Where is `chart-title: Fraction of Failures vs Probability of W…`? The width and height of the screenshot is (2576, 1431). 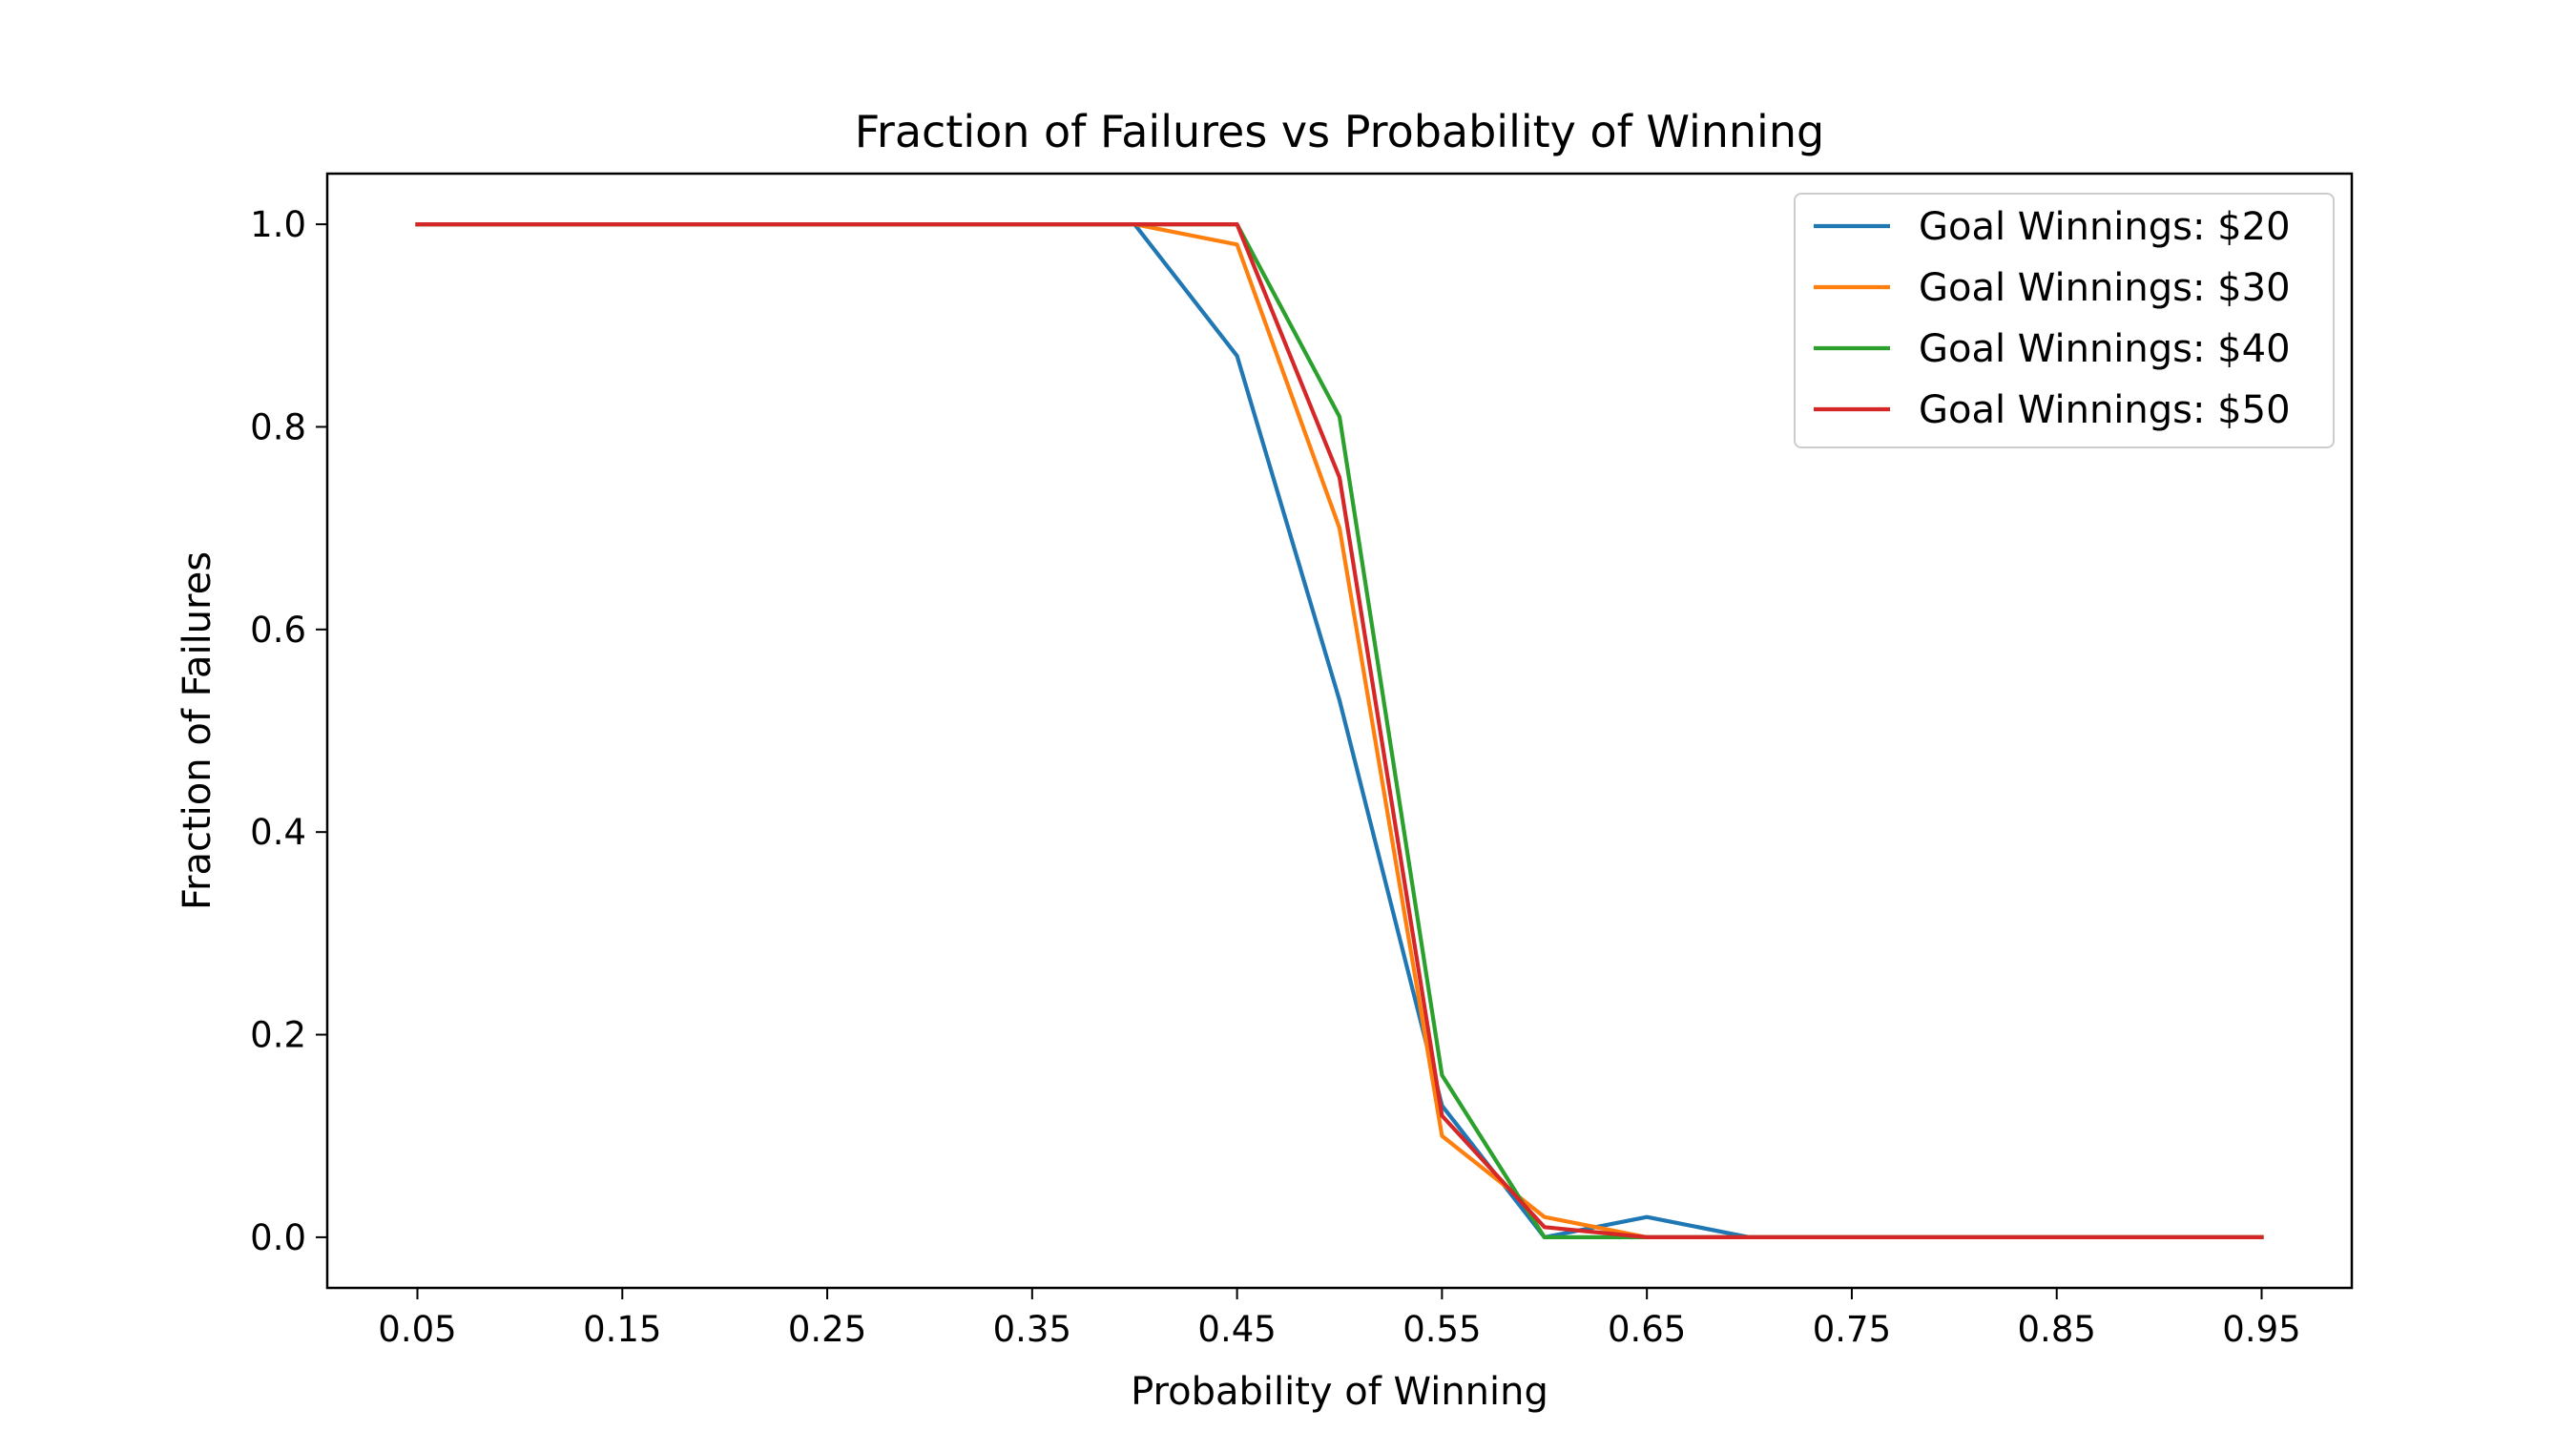
chart-title: Fraction of Failures vs Probability of W… is located at coordinates (1339, 131).